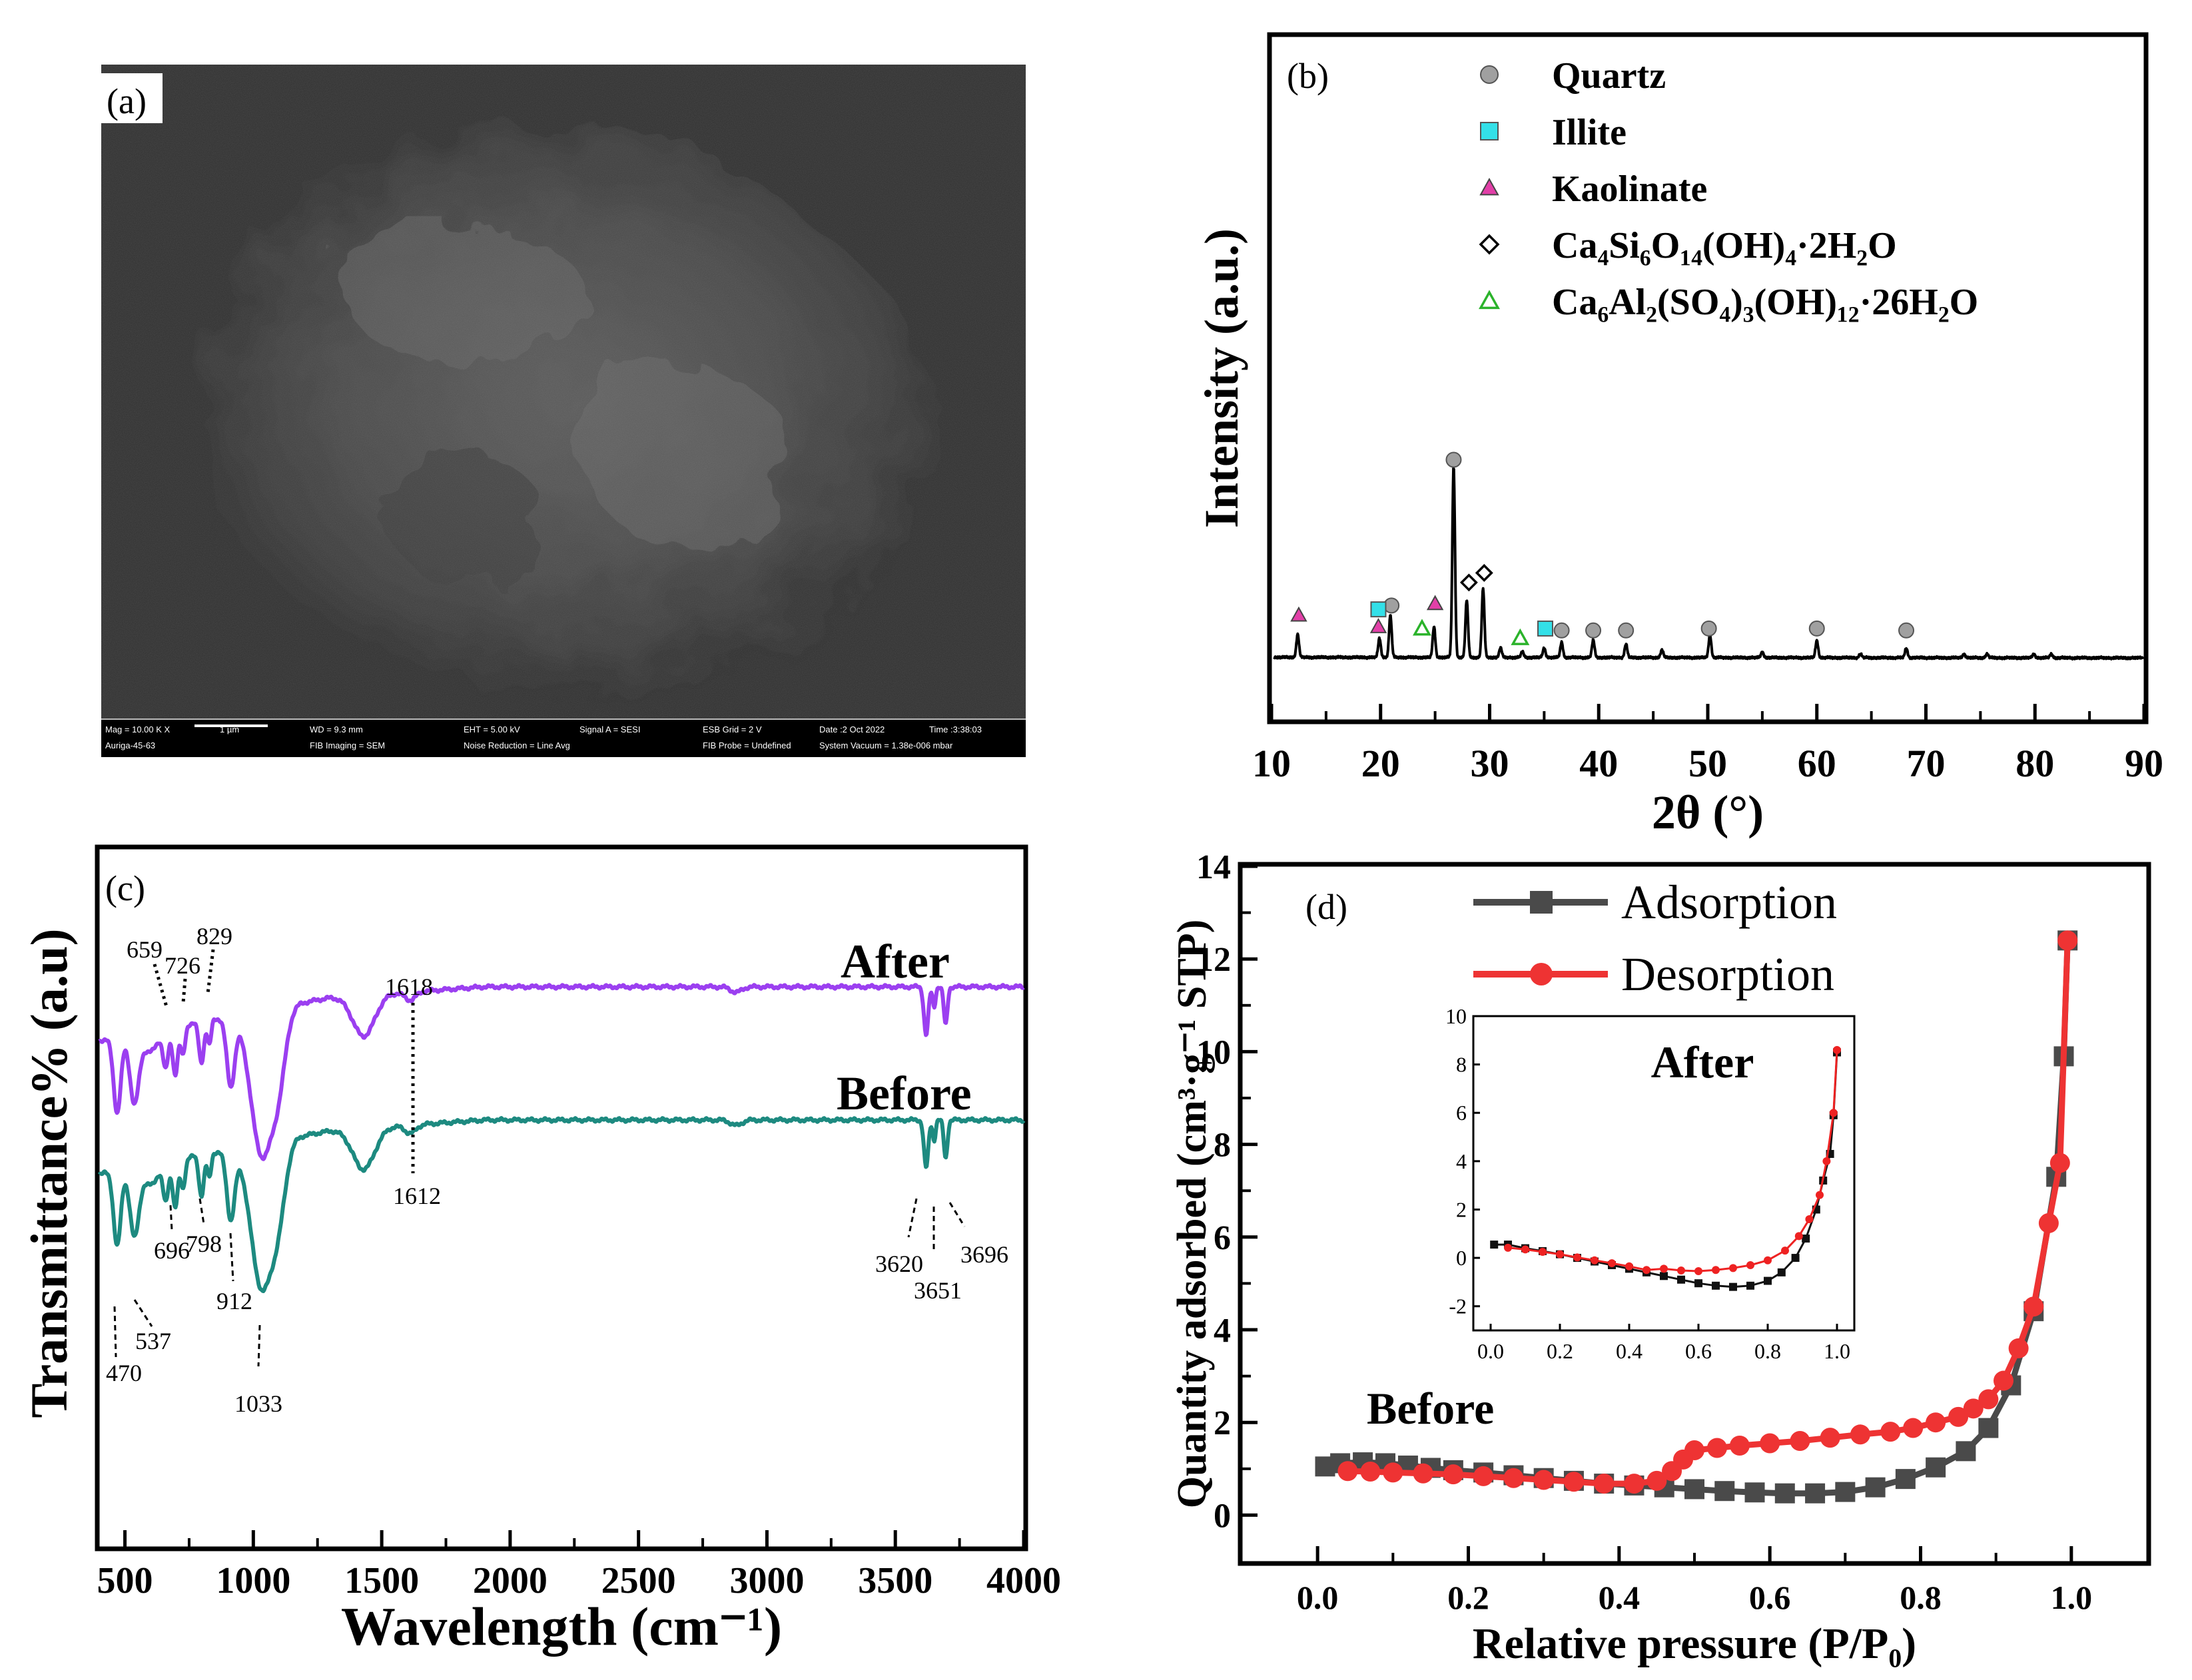 Image resolution: width=2192 pixels, height=1680 pixels. I want to click on x-tick-label-c: 500, so click(125, 1580).